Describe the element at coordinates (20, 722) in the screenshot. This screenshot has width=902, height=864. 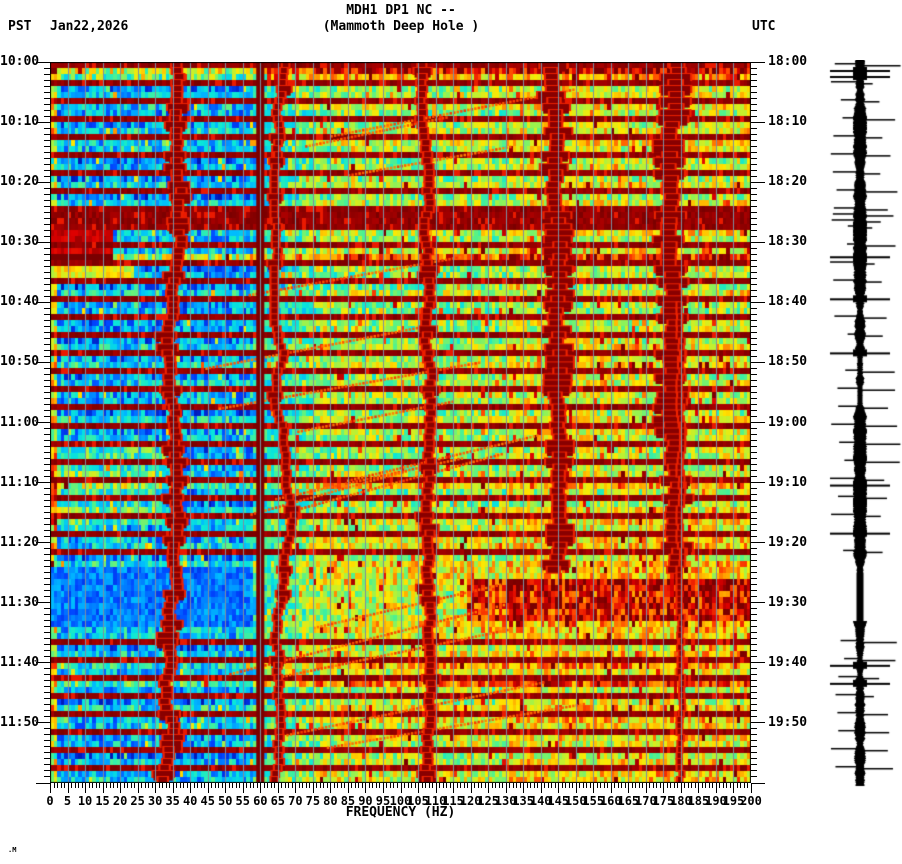
I see `time-label-pst: 11:50` at that location.